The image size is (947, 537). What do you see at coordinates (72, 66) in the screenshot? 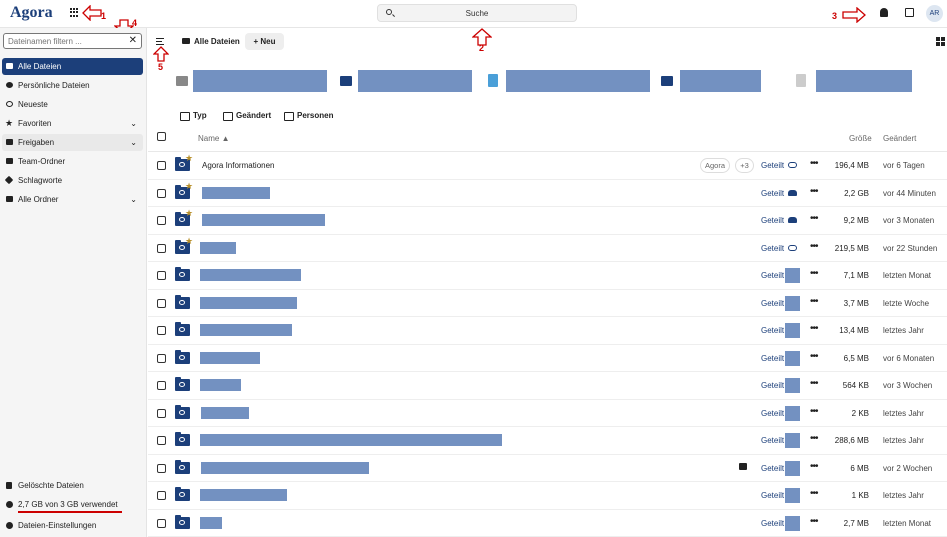
I see `sidebar-item-all-files: Alle Dateien` at bounding box center [72, 66].